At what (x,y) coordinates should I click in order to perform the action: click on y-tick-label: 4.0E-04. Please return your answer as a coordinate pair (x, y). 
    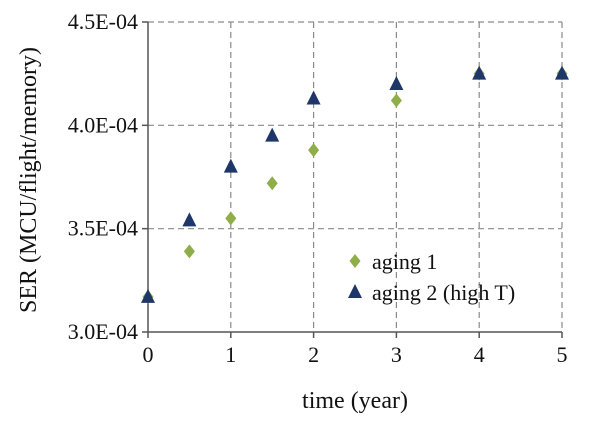
    Looking at the image, I should click on (103, 124).